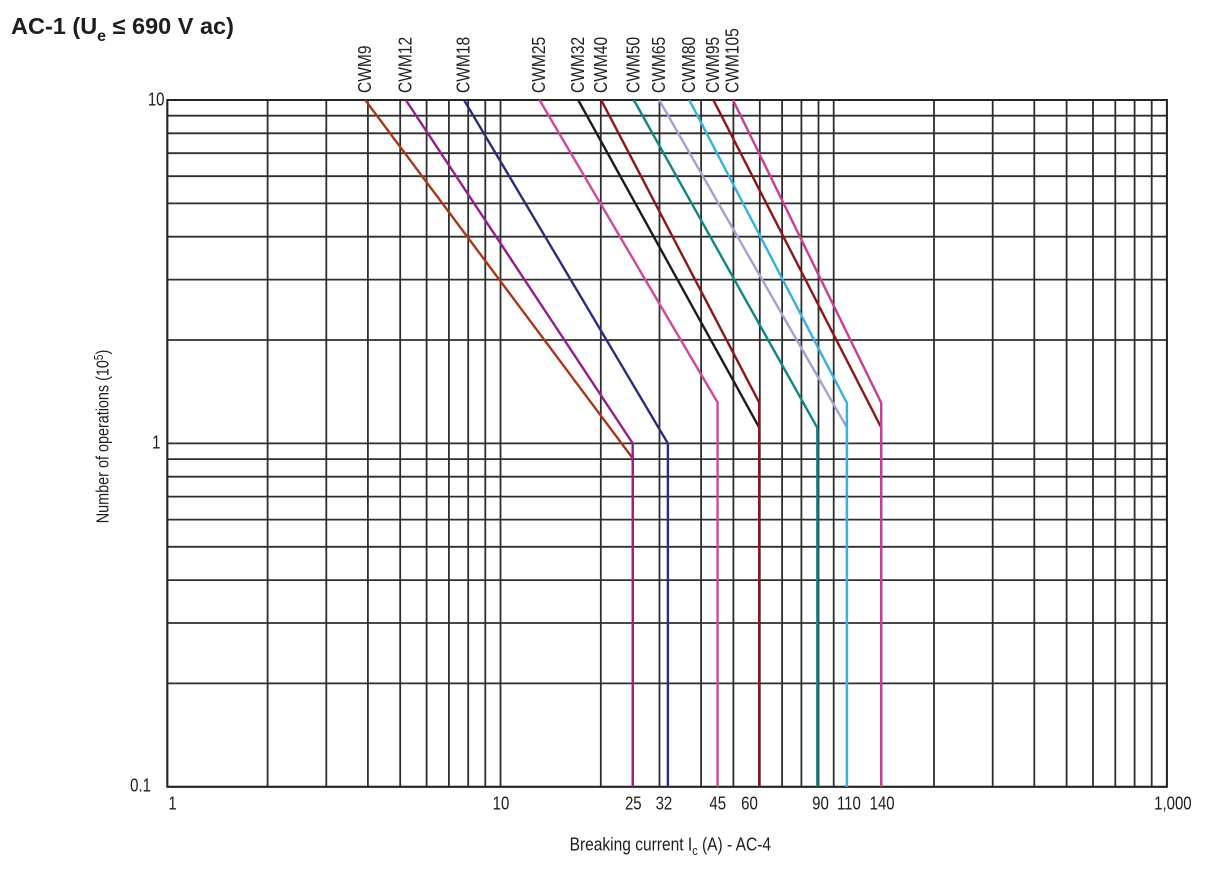 This screenshot has width=1220, height=869. What do you see at coordinates (659, 65) in the screenshot?
I see `svg-text: CWM65` at bounding box center [659, 65].